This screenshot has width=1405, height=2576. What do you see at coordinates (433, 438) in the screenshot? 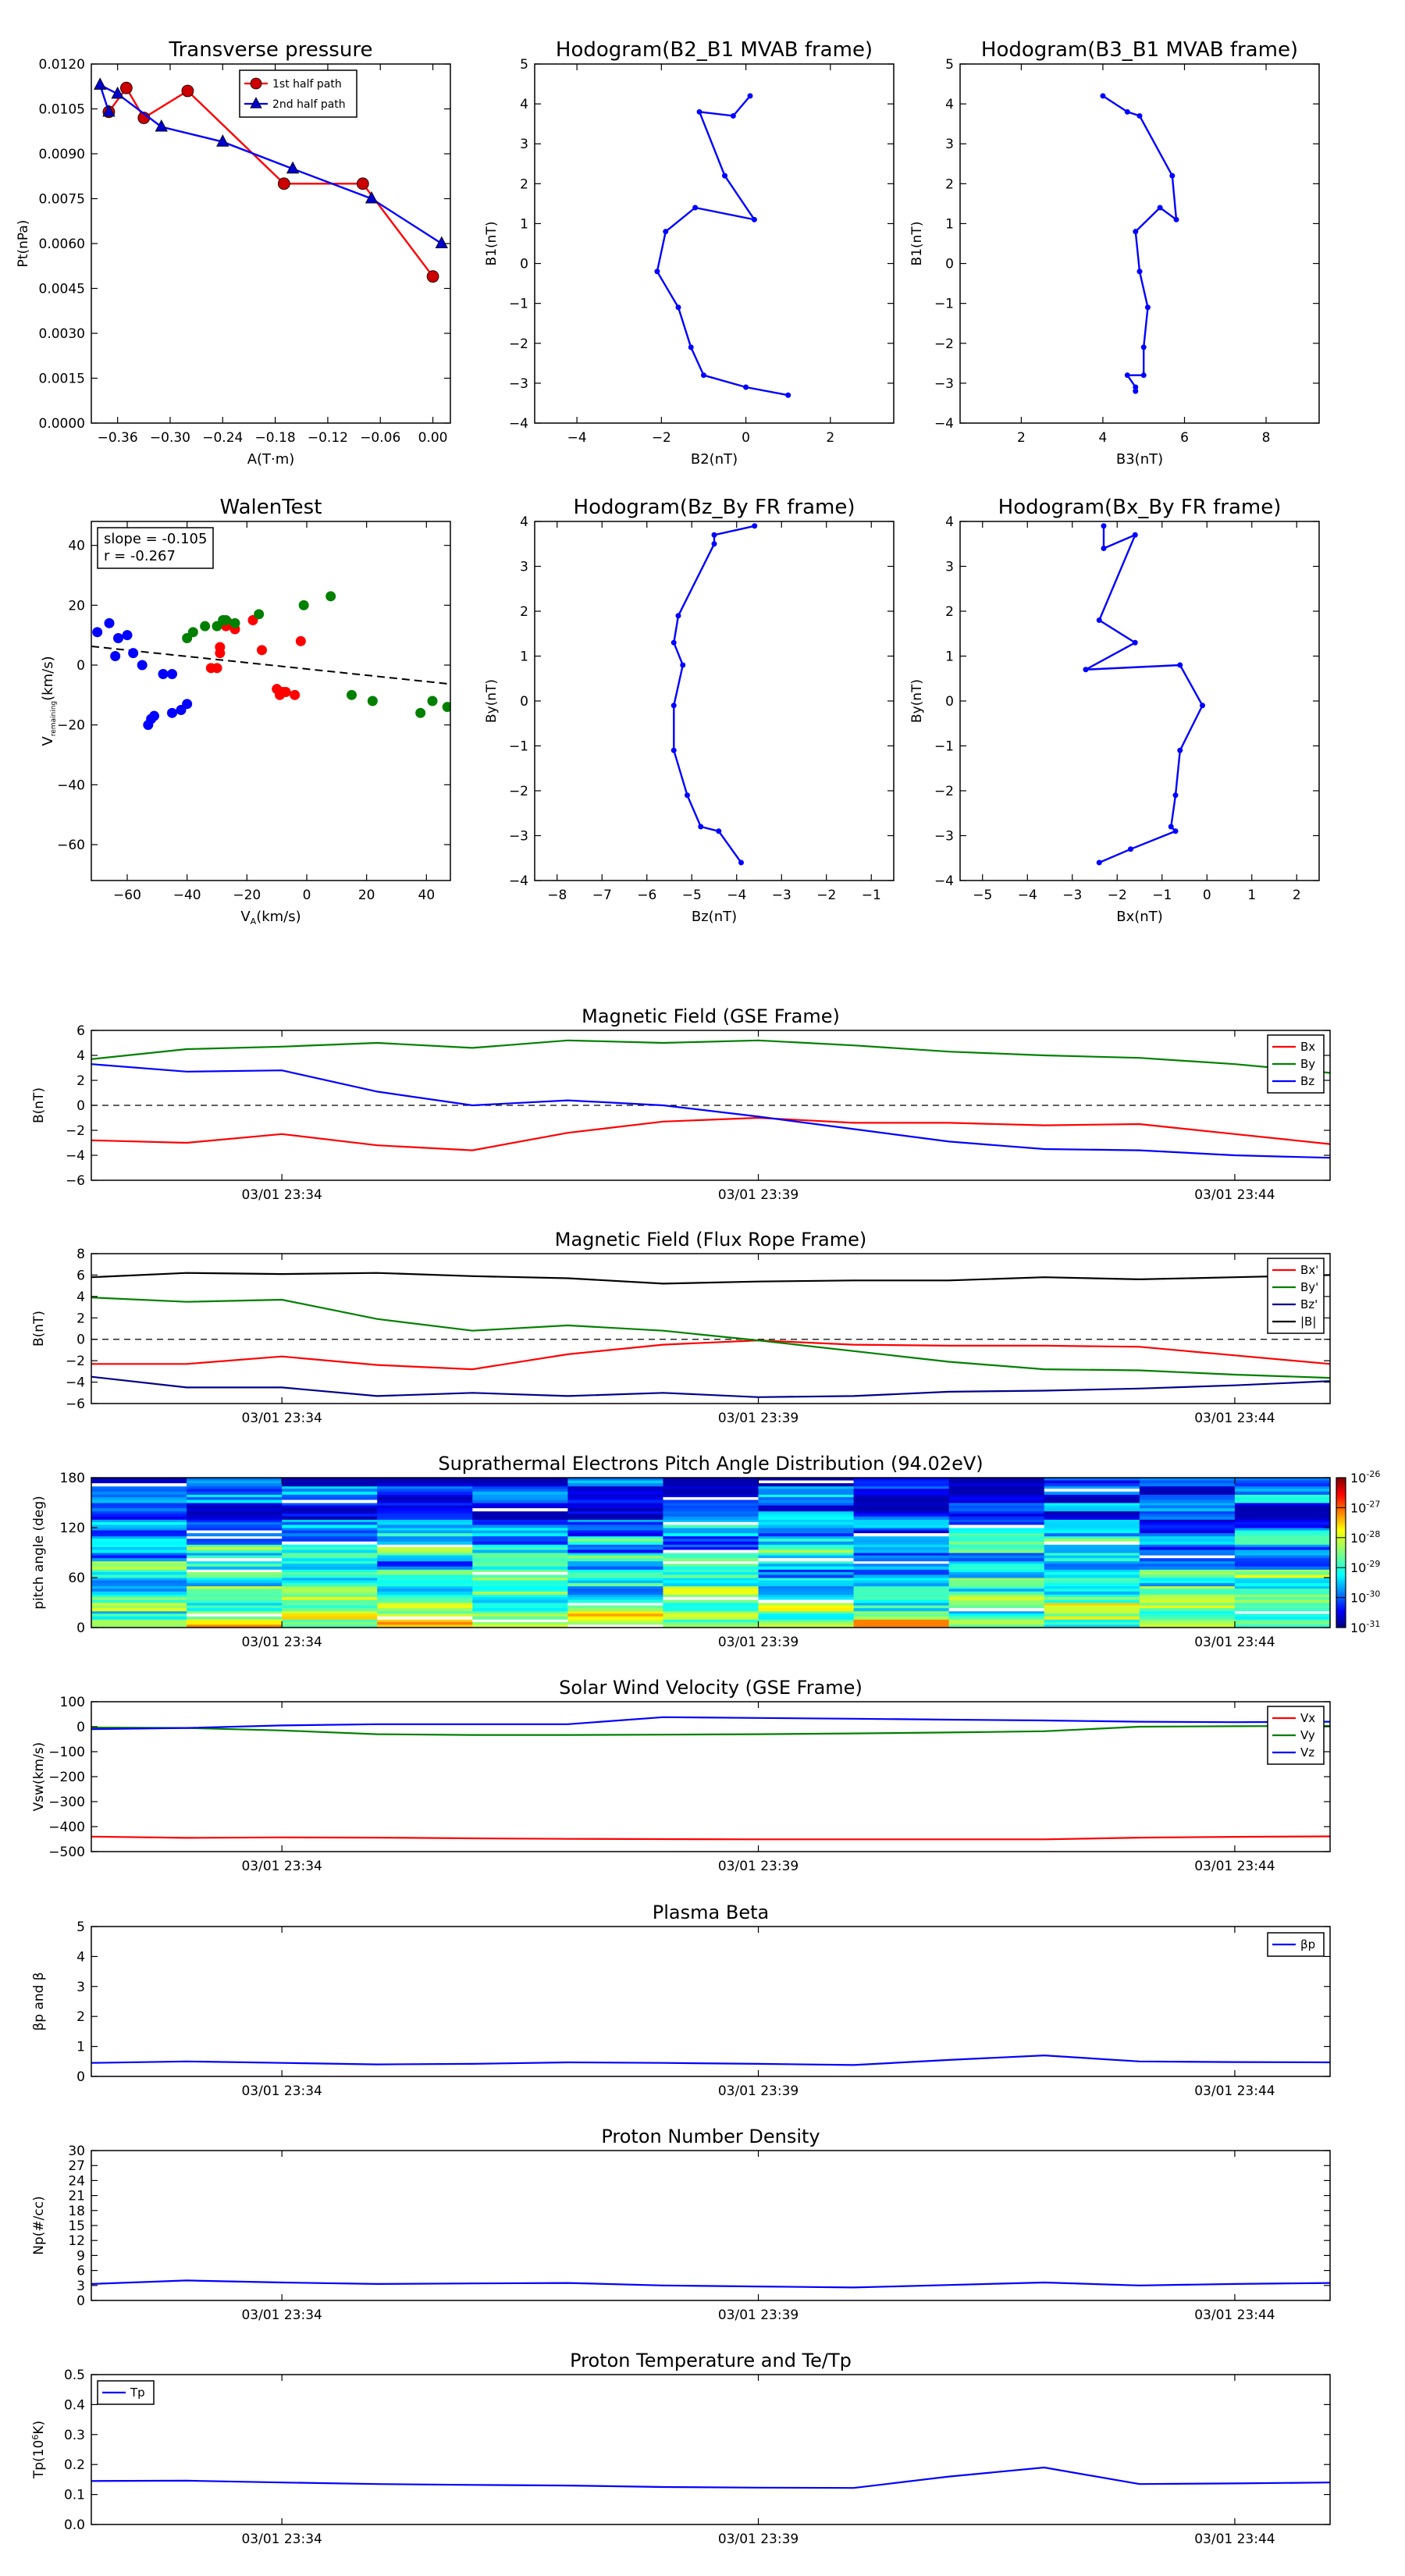
I see `x-tick-label: 0.00` at bounding box center [433, 438].